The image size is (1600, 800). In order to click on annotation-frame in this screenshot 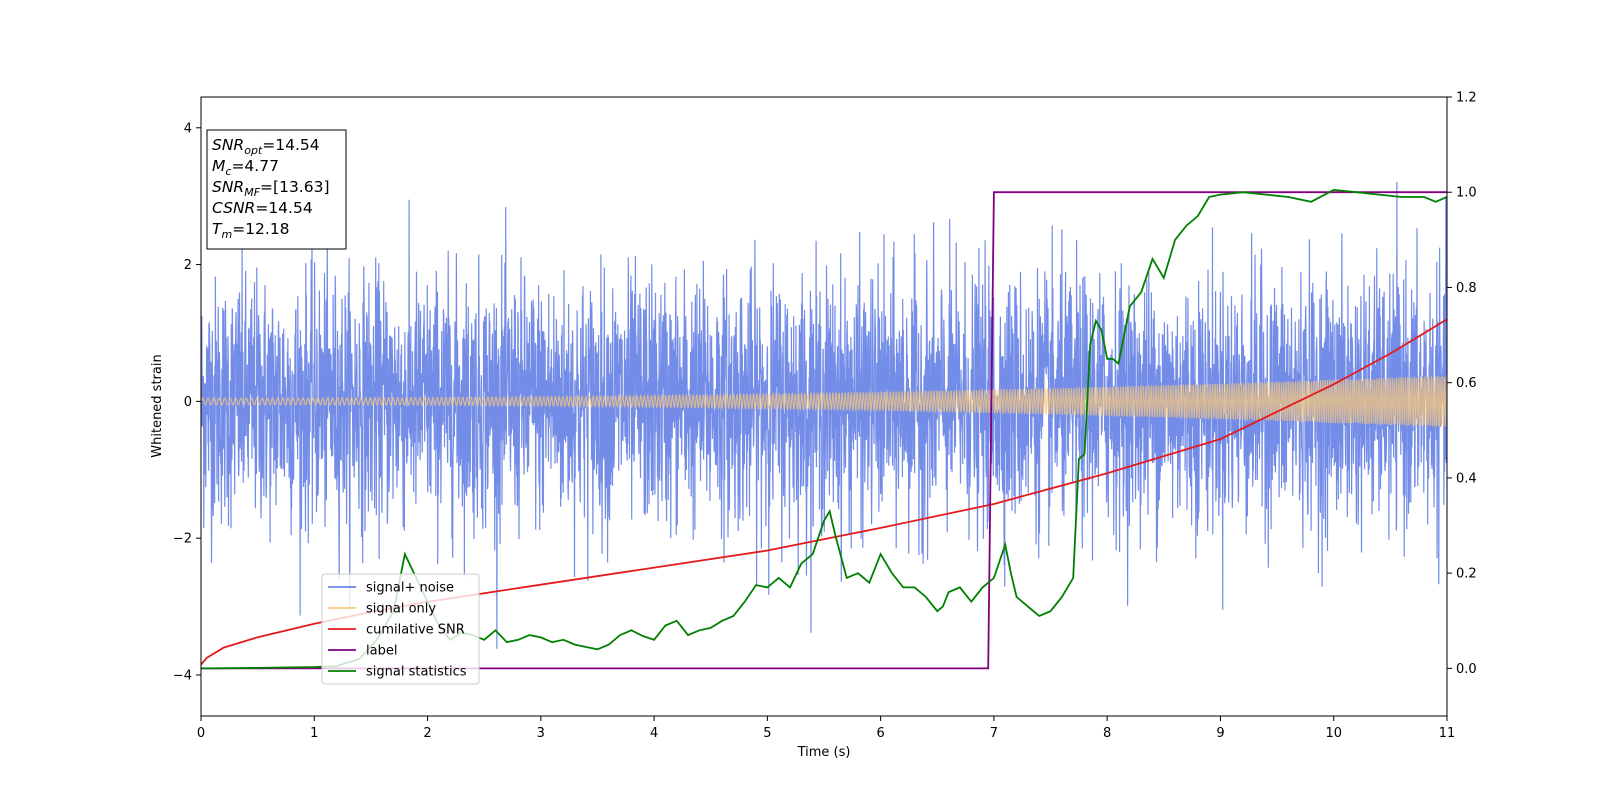, I will do `click(276, 189)`.